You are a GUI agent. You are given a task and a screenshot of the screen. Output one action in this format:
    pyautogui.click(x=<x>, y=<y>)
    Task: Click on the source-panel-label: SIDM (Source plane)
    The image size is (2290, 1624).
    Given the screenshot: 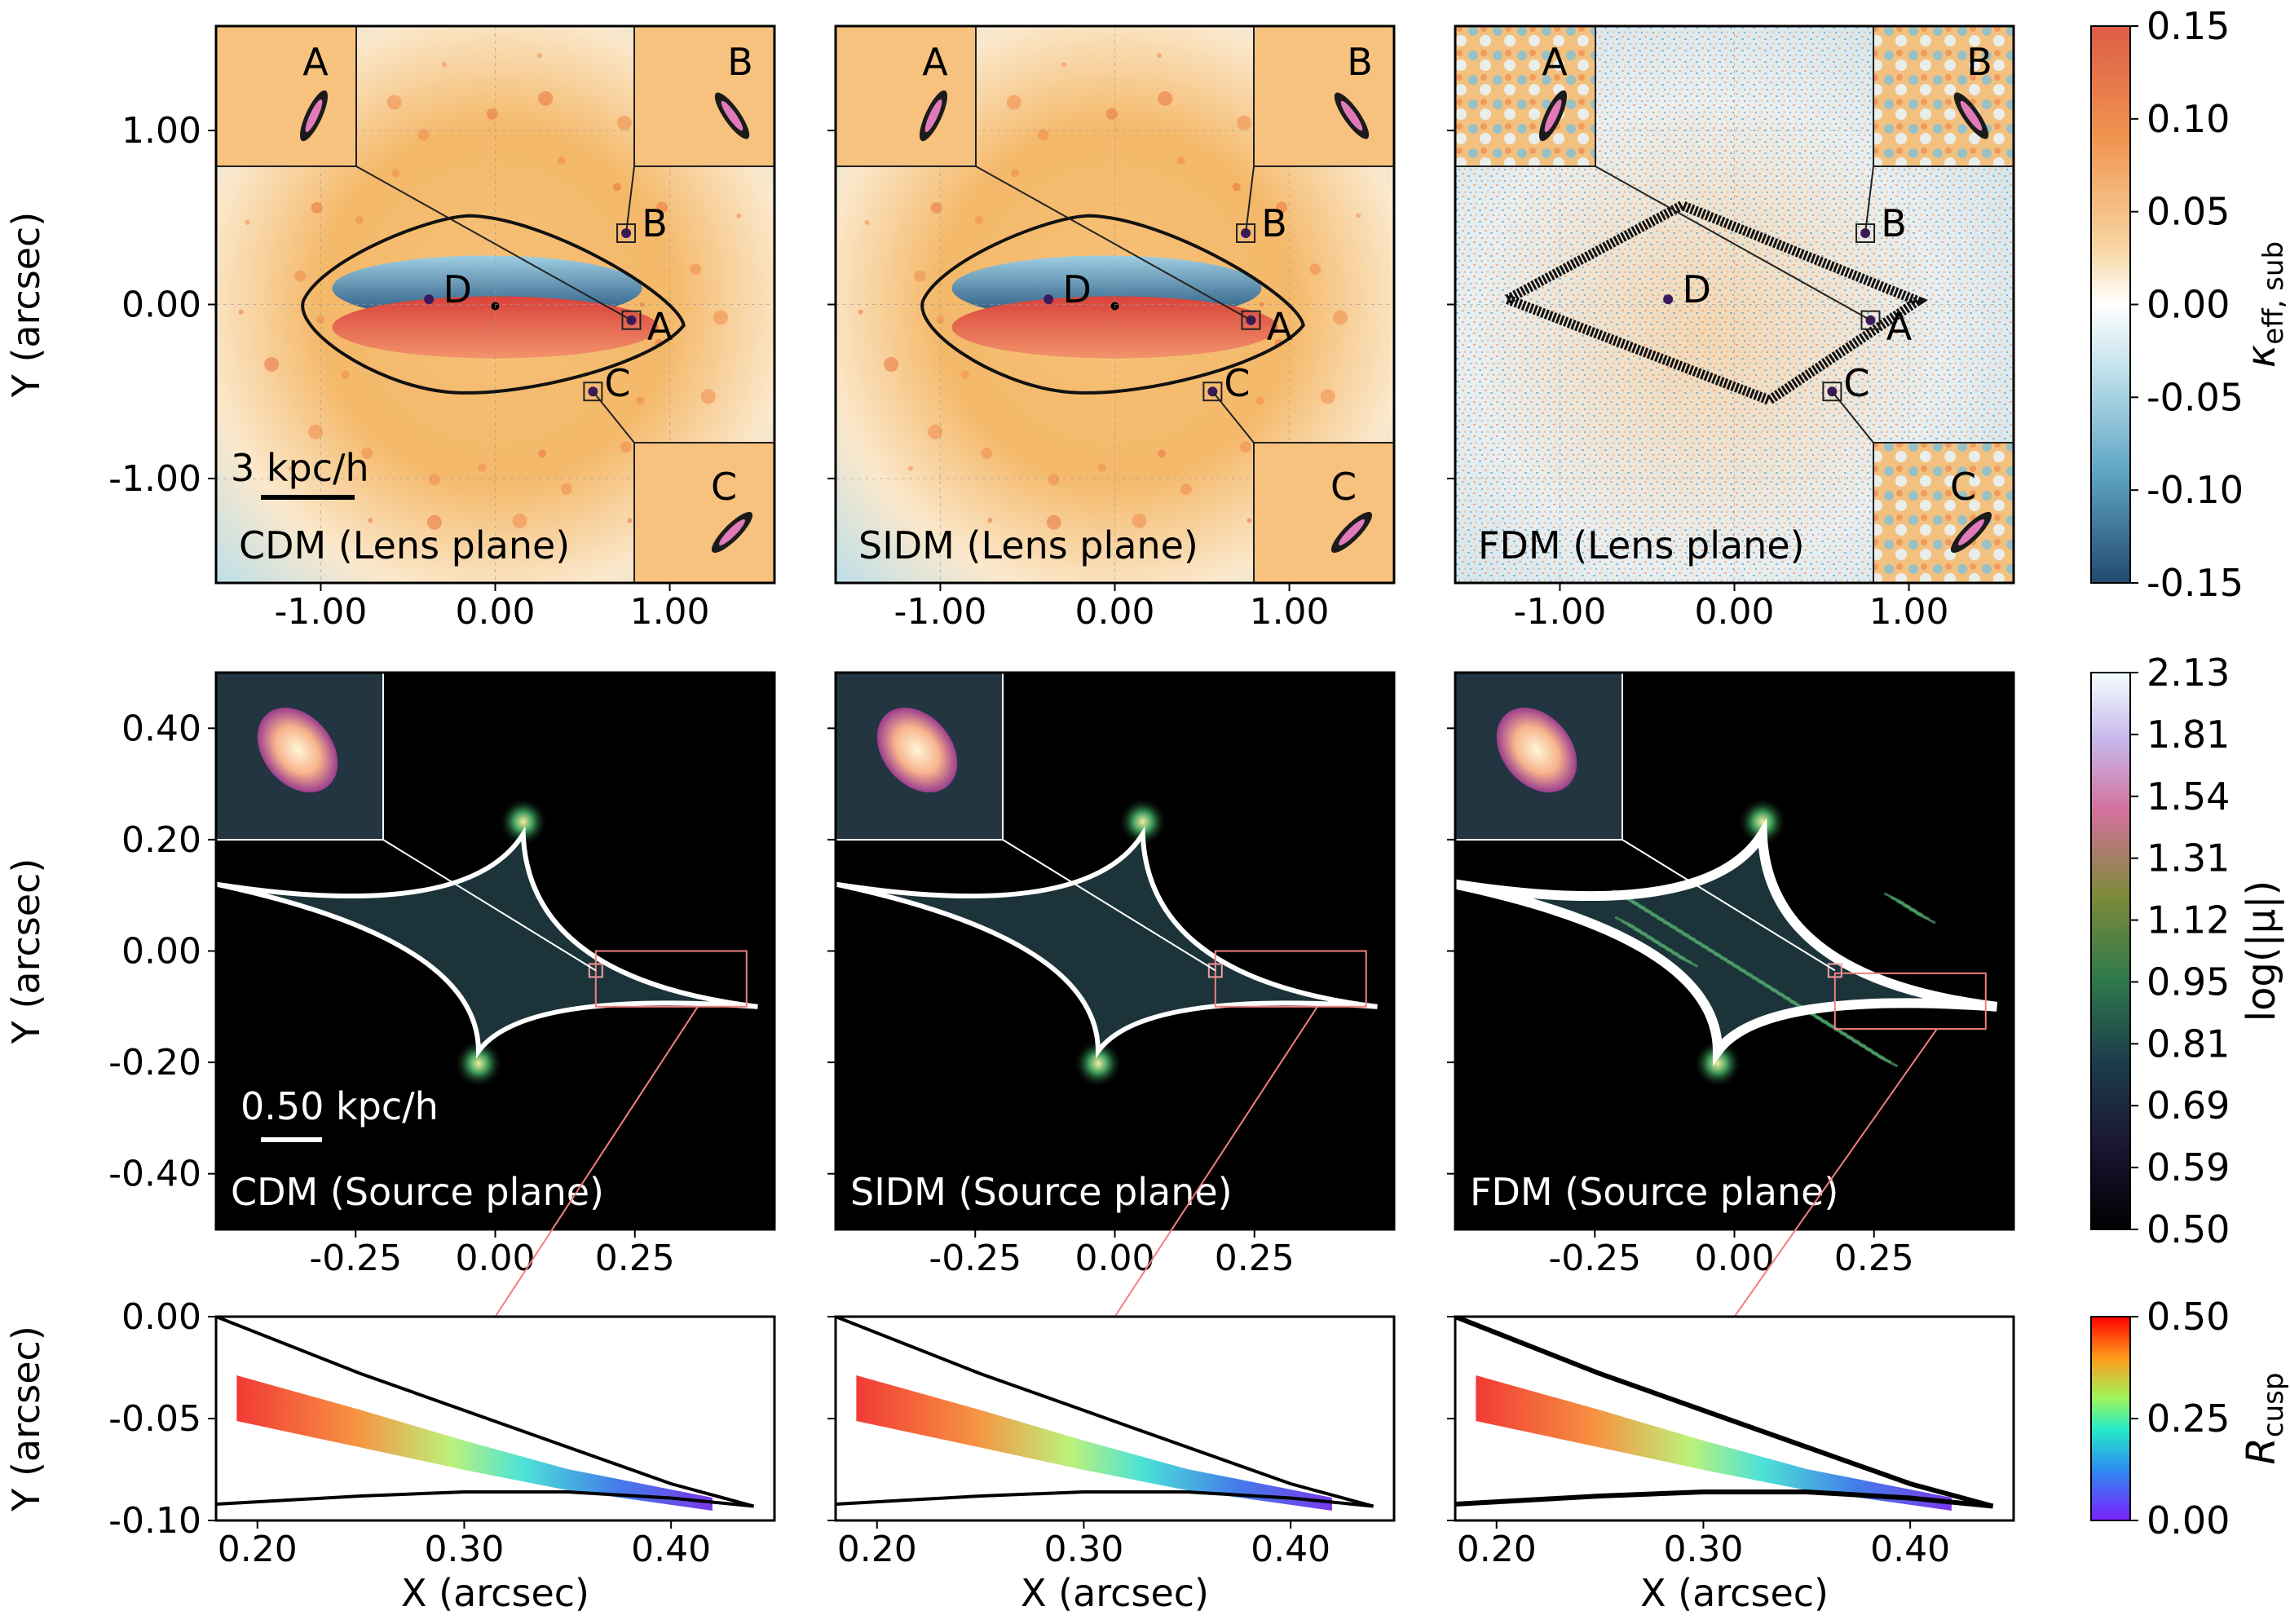 What is the action you would take?
    pyautogui.click(x=1042, y=1192)
    